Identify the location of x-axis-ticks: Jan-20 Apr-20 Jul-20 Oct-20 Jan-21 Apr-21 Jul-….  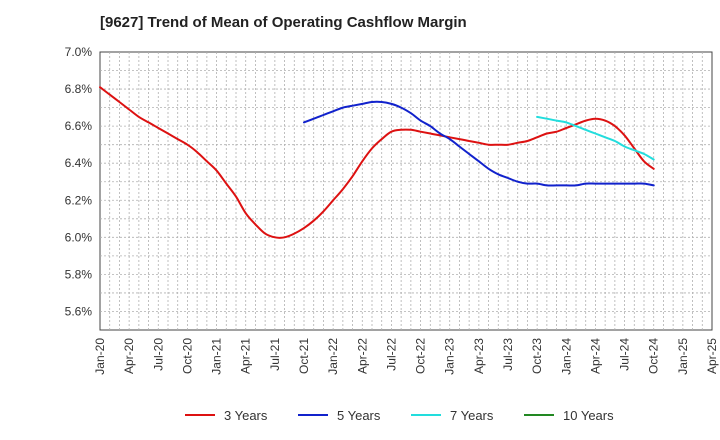
(406, 356).